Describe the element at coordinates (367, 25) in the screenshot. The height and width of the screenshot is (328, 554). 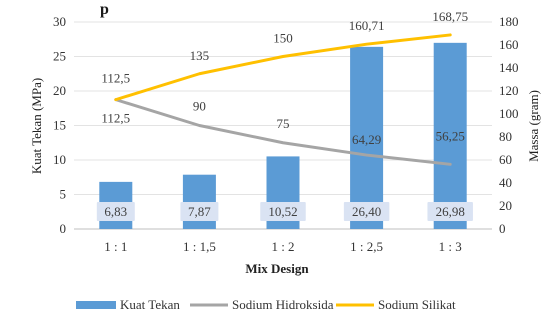
I see `data-label: 160,71` at that location.